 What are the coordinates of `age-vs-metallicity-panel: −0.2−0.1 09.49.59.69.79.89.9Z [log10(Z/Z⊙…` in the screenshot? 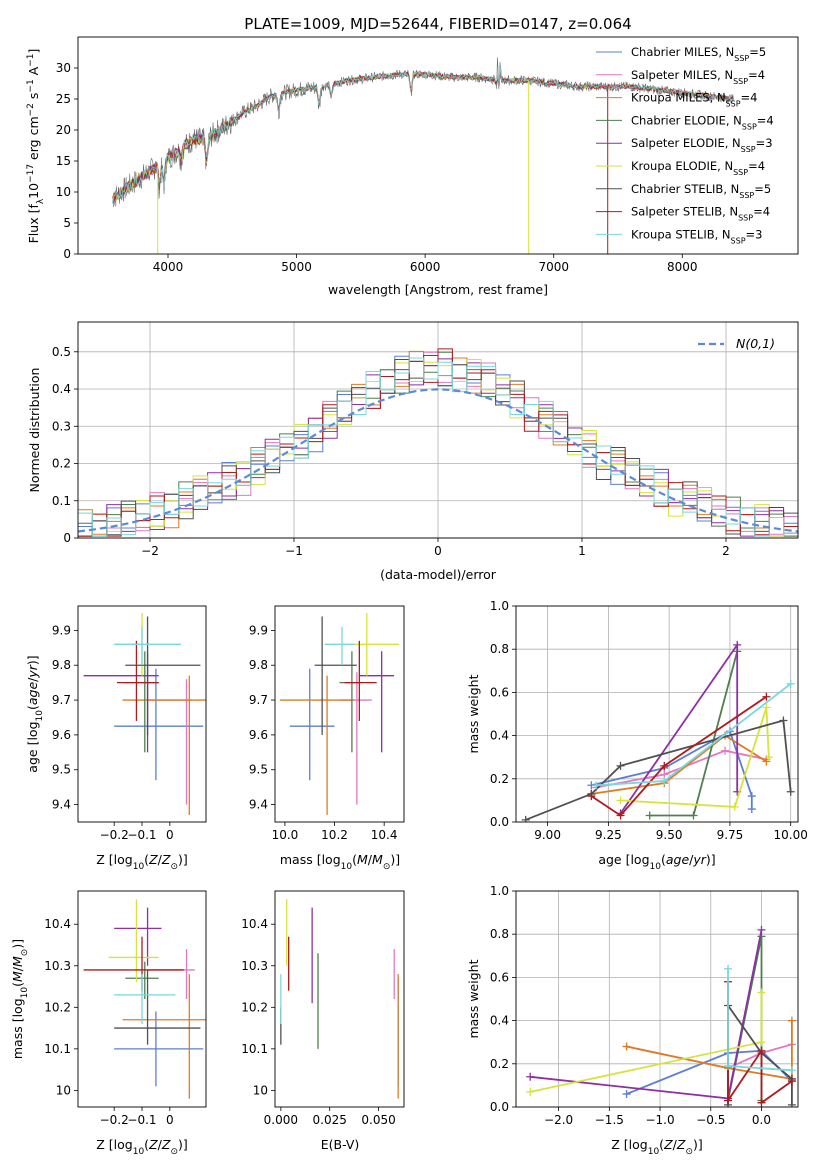 It's located at (116, 738).